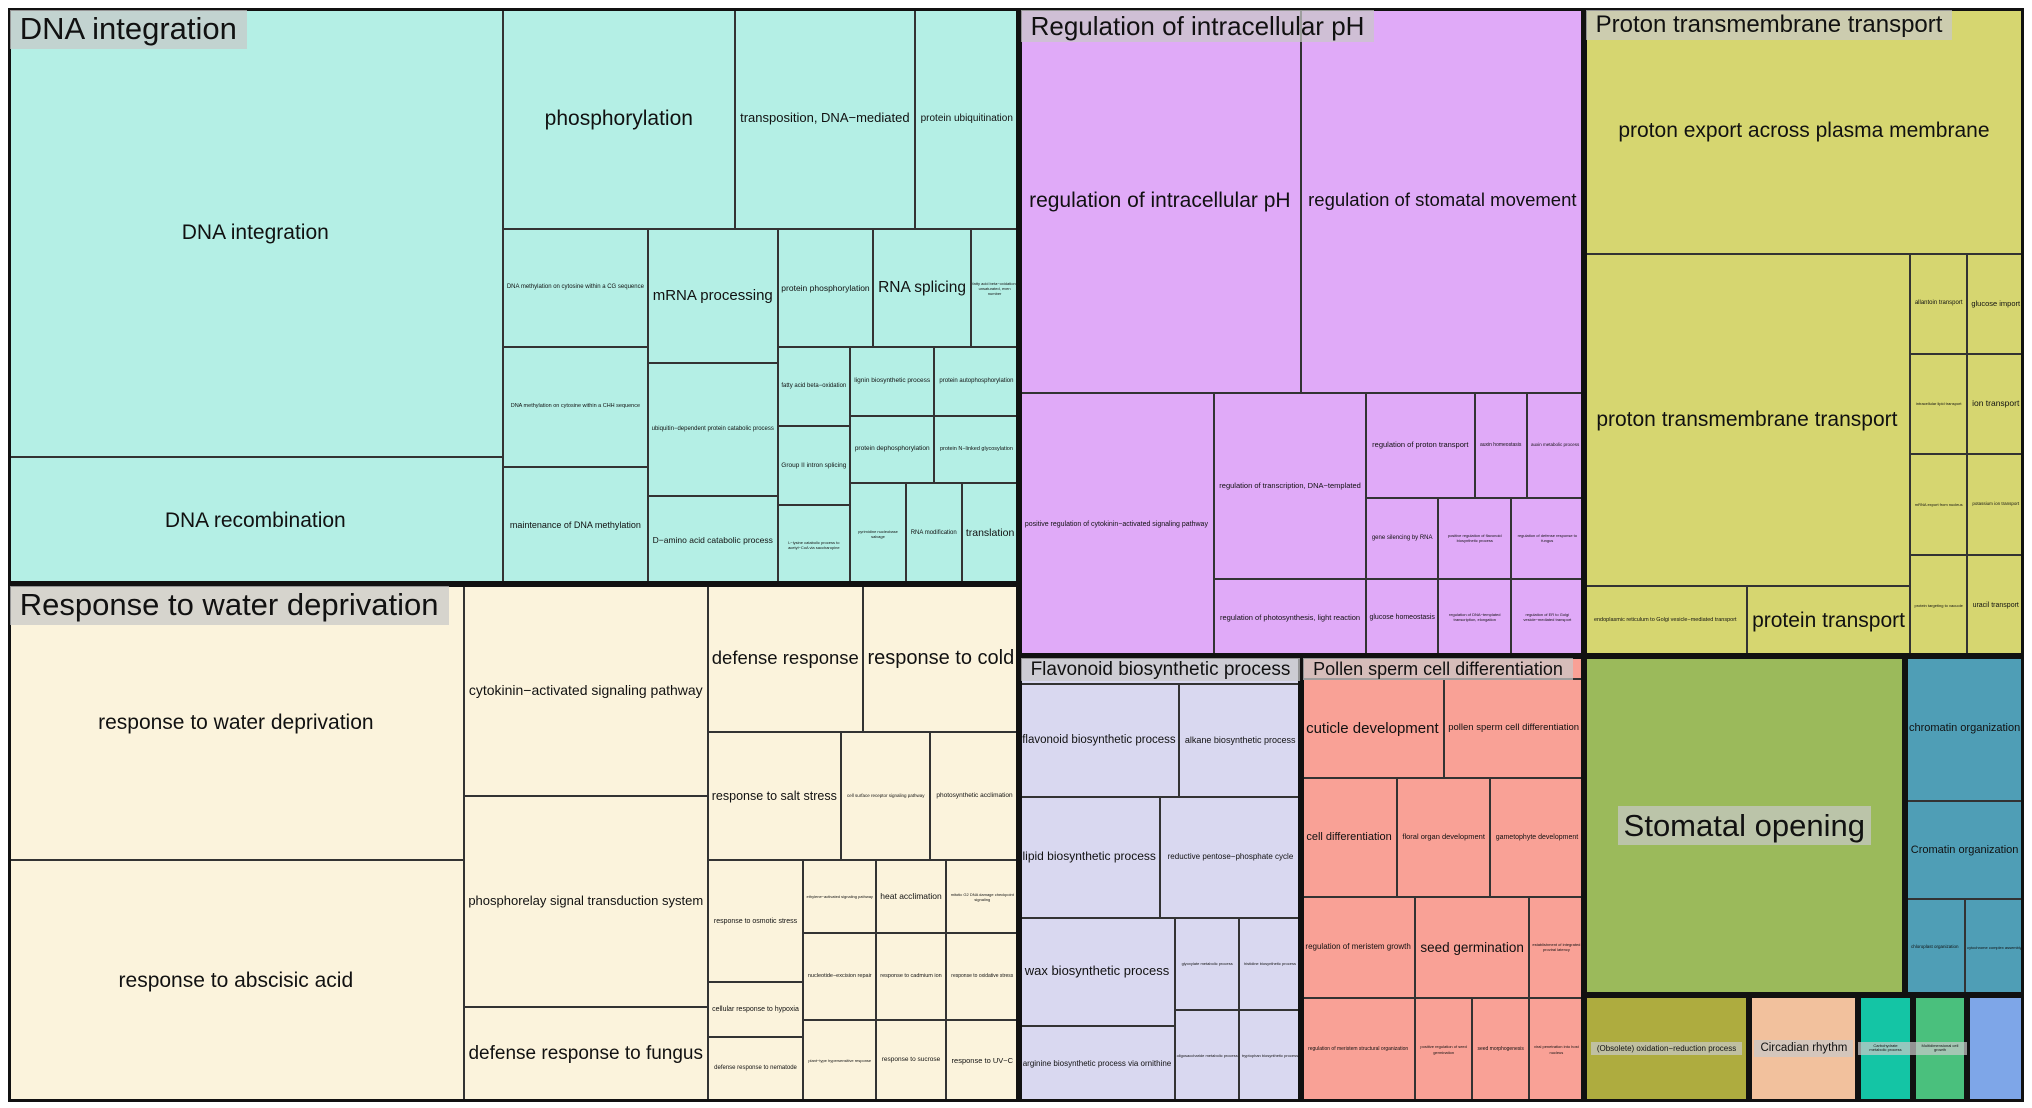  I want to click on treemap-cell: protein phosphorylation, so click(825, 288).